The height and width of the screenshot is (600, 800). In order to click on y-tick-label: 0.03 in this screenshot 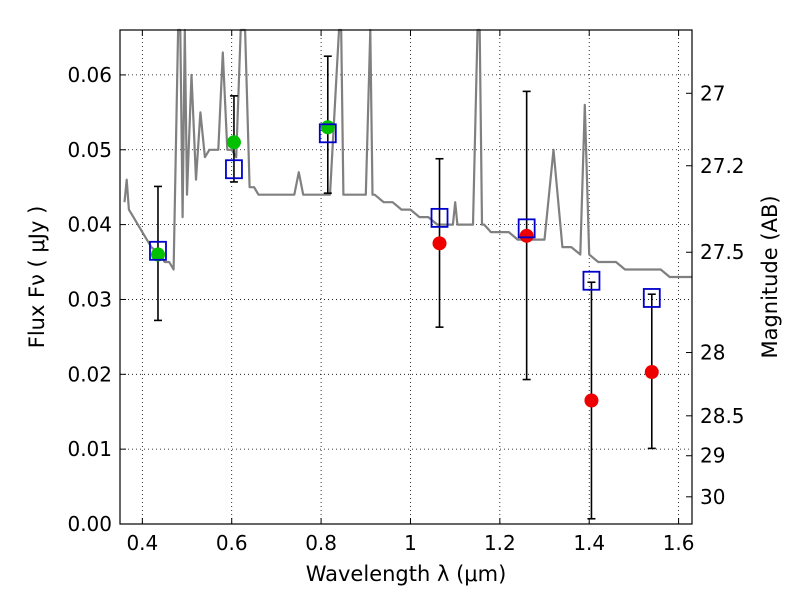, I will do `click(89, 299)`.